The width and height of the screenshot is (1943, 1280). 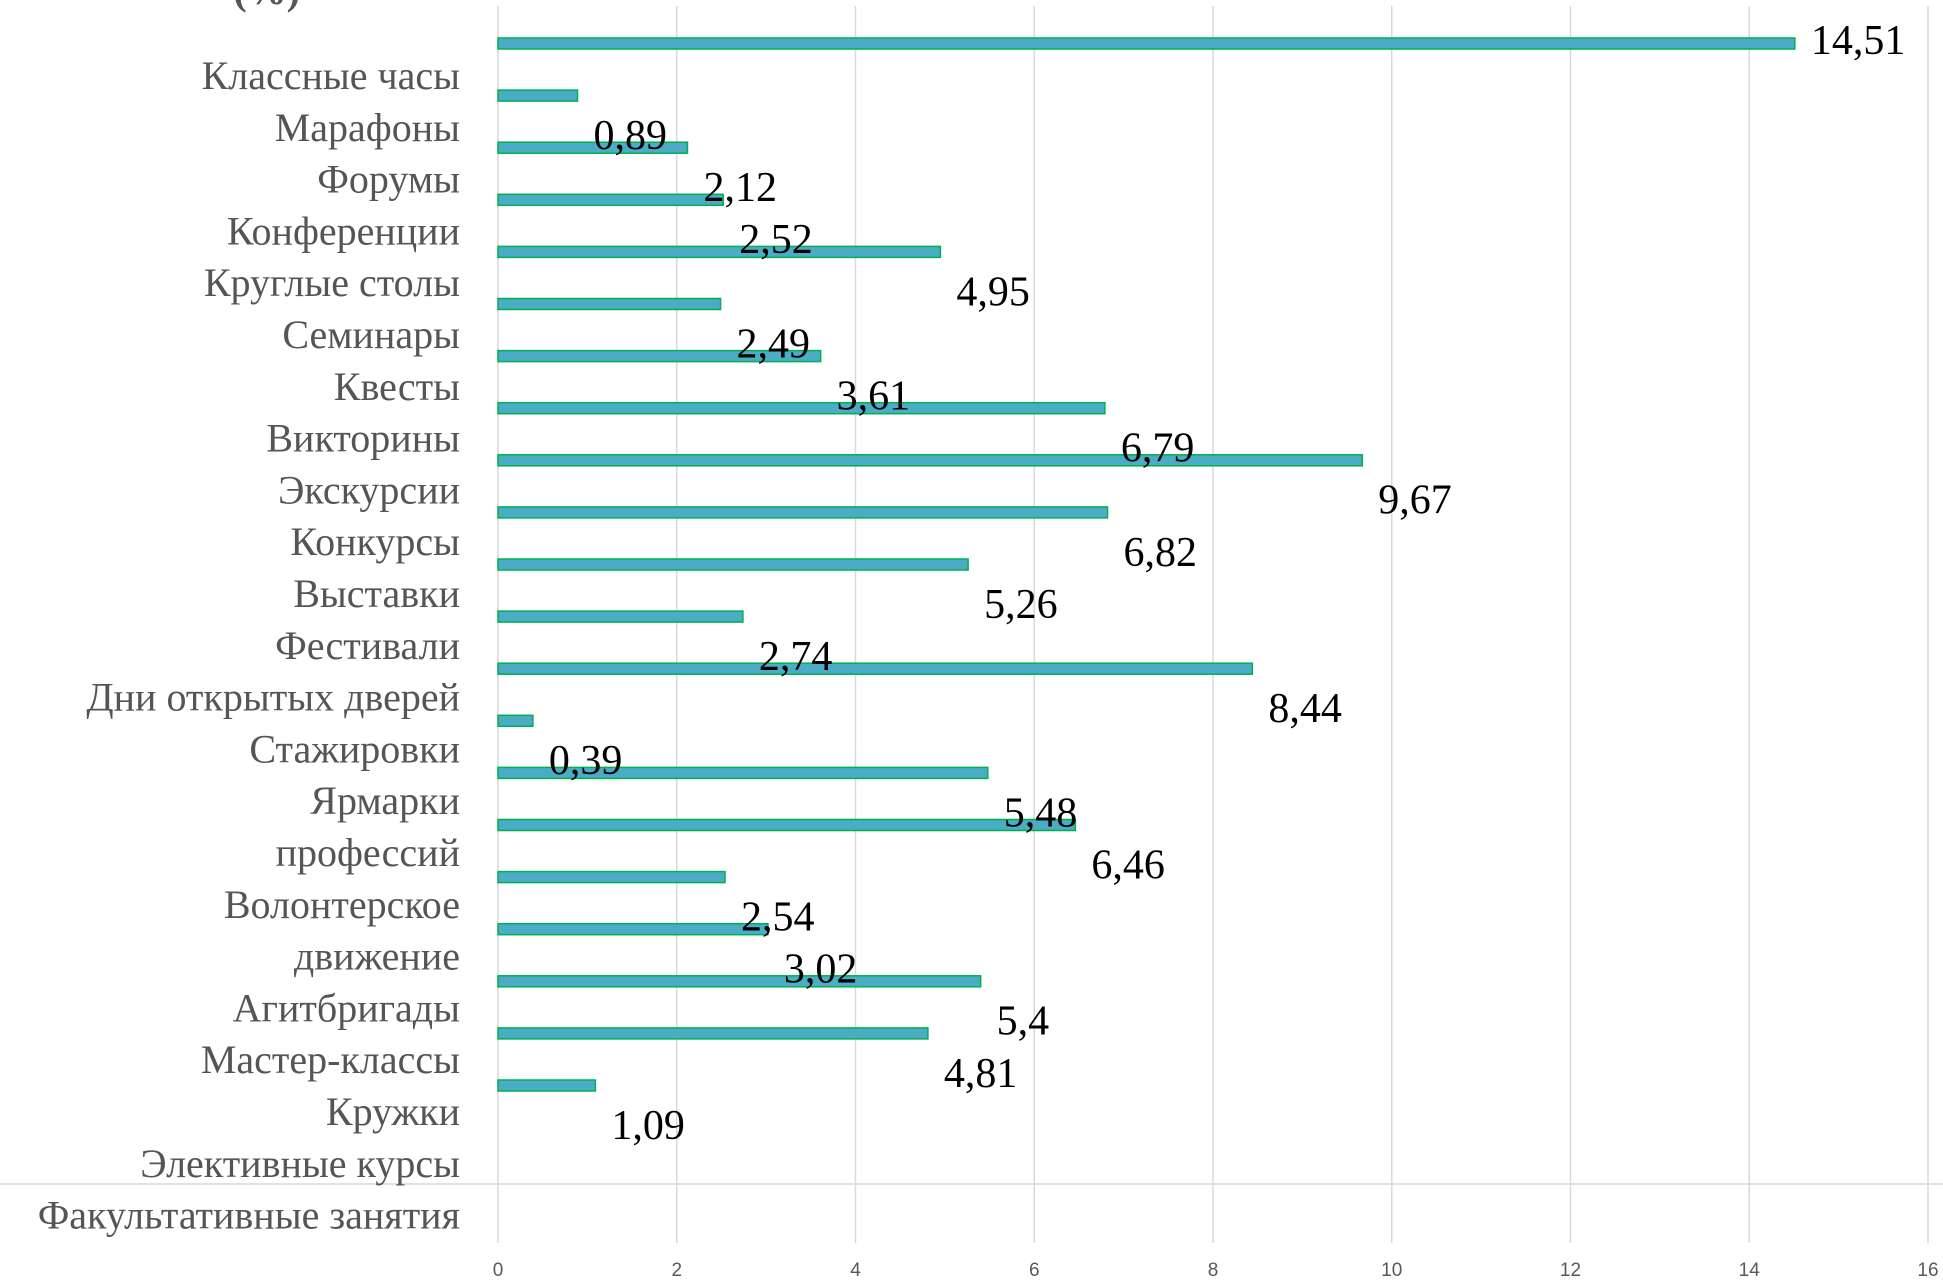 What do you see at coordinates (1161, 553) in the screenshot?
I see `data-label: 6,82` at bounding box center [1161, 553].